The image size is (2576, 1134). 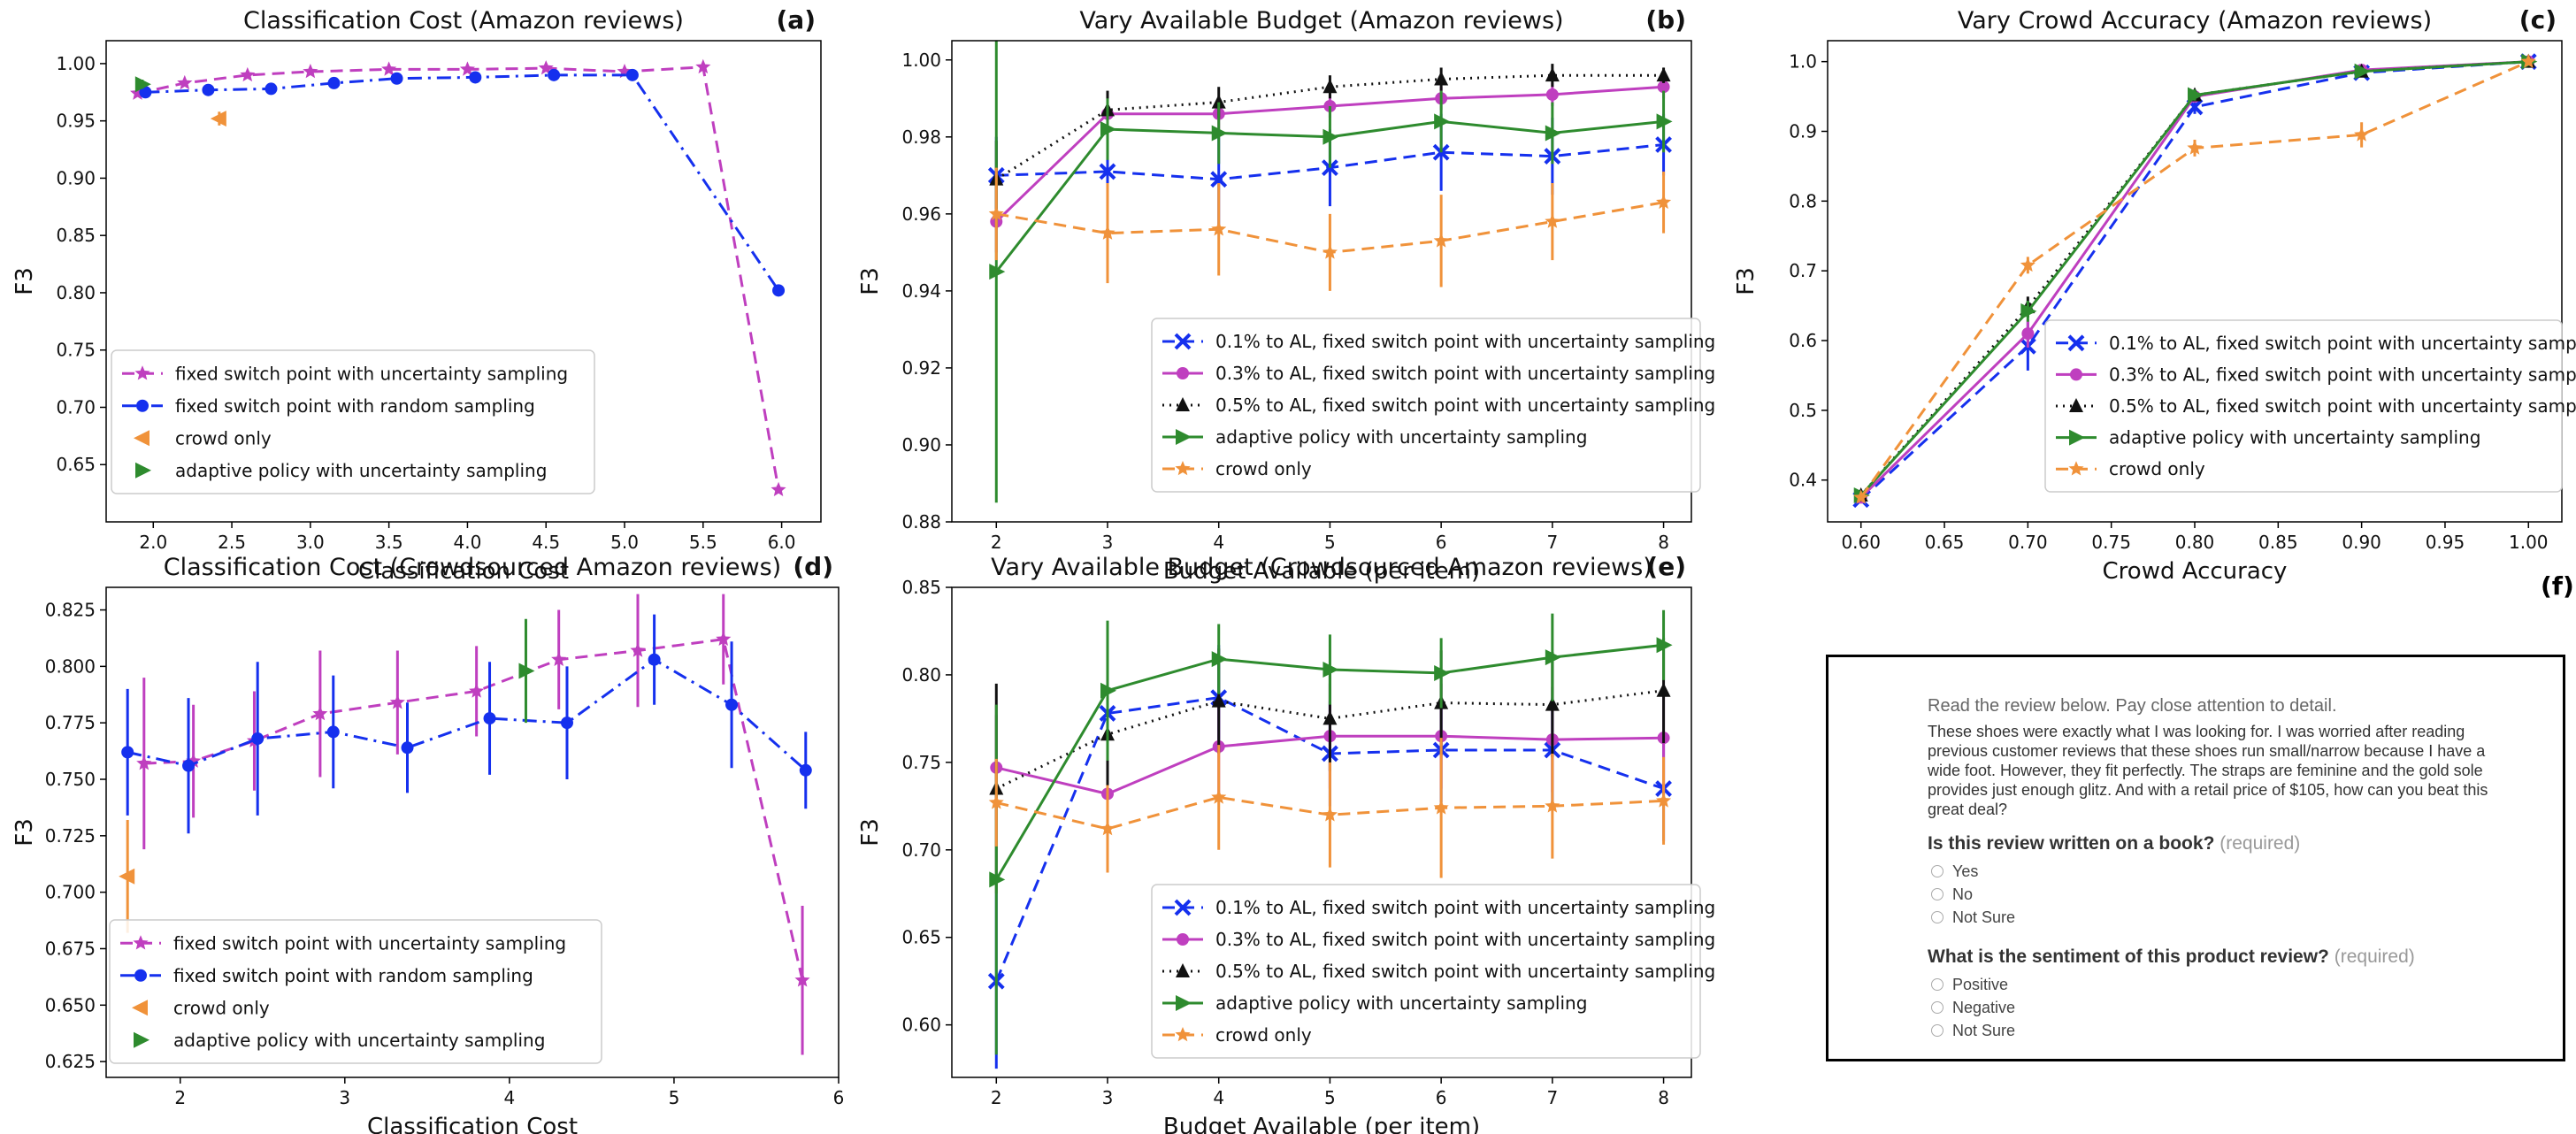 I want to click on question-book-text: Is this review written on a book?, so click(x=2071, y=844).